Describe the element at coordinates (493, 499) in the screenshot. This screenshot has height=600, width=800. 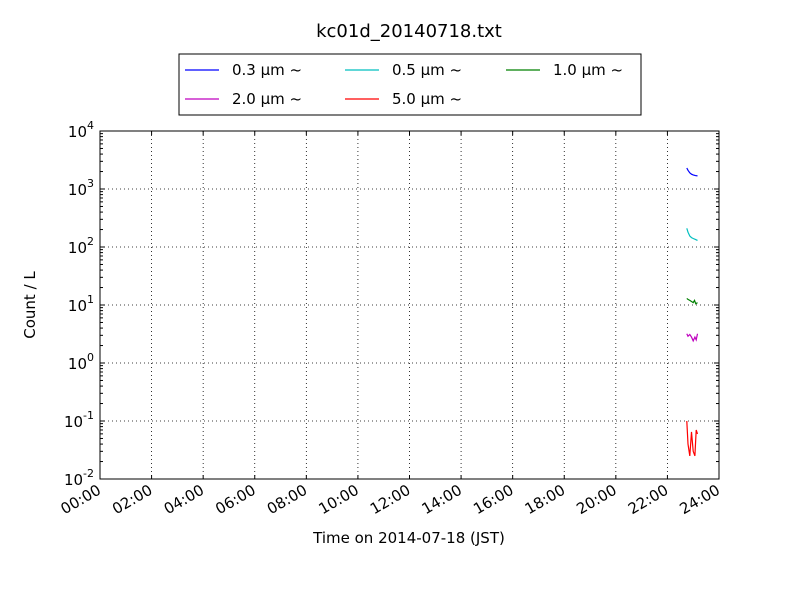
I see `x-tick-label: 16:00` at that location.